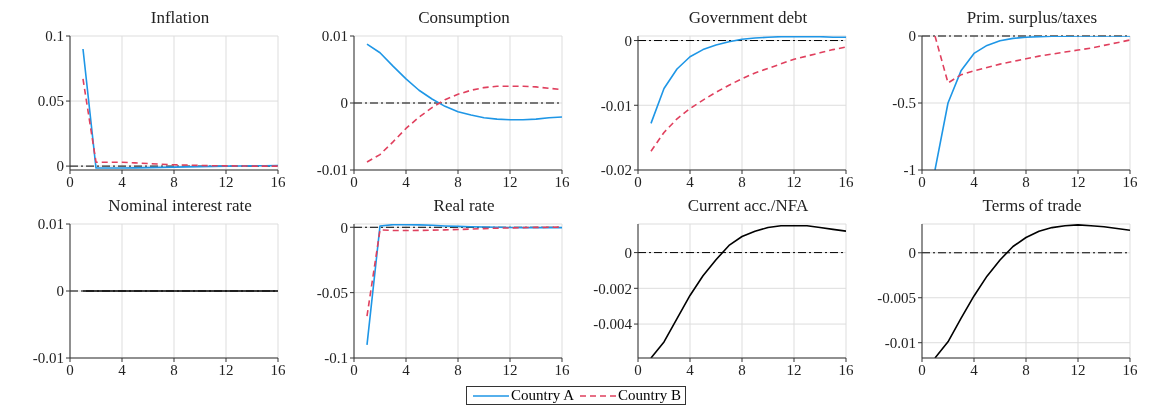  Describe the element at coordinates (909, 170) in the screenshot. I see `y-tick-label: -1` at that location.